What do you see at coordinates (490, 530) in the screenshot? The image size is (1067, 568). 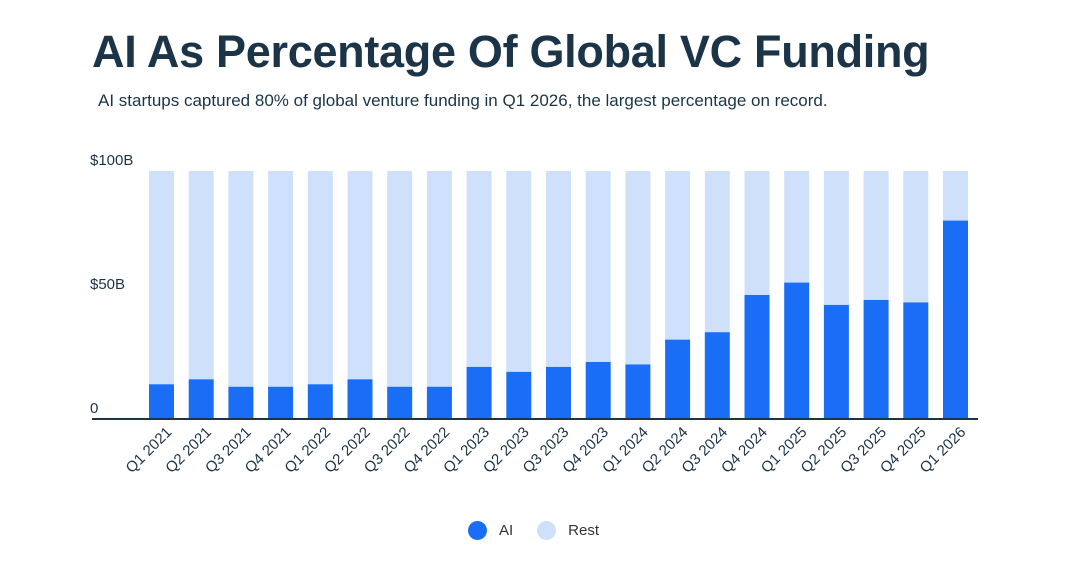 I see `legend-item-ai: AI` at bounding box center [490, 530].